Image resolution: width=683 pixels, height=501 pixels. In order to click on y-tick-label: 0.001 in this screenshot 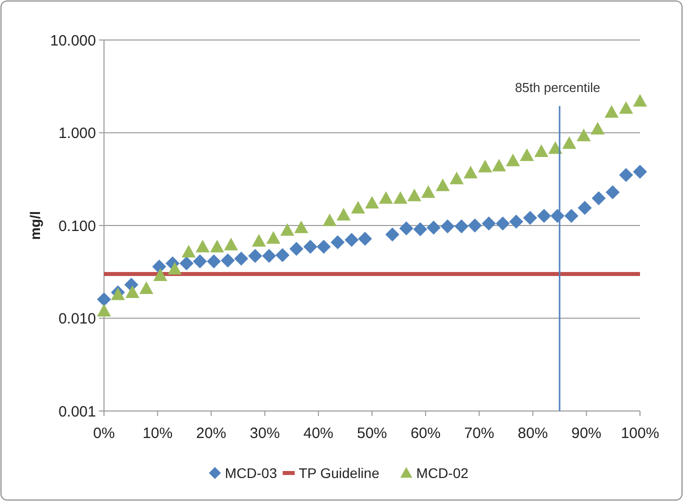, I will do `click(77, 411)`.